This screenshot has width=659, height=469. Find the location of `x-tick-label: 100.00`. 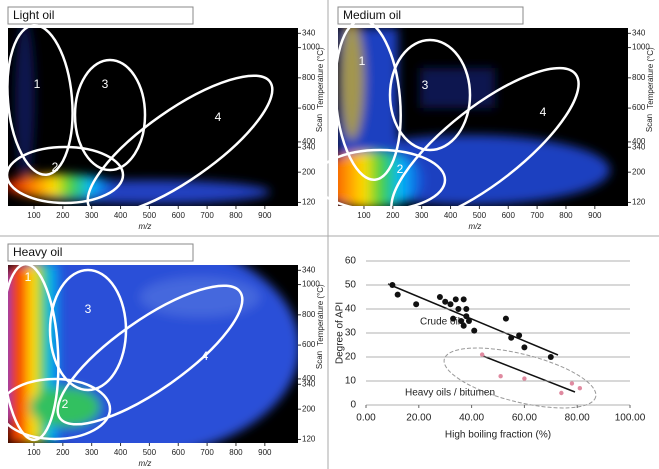

x-tick-label: 100.00 is located at coordinates (630, 418).